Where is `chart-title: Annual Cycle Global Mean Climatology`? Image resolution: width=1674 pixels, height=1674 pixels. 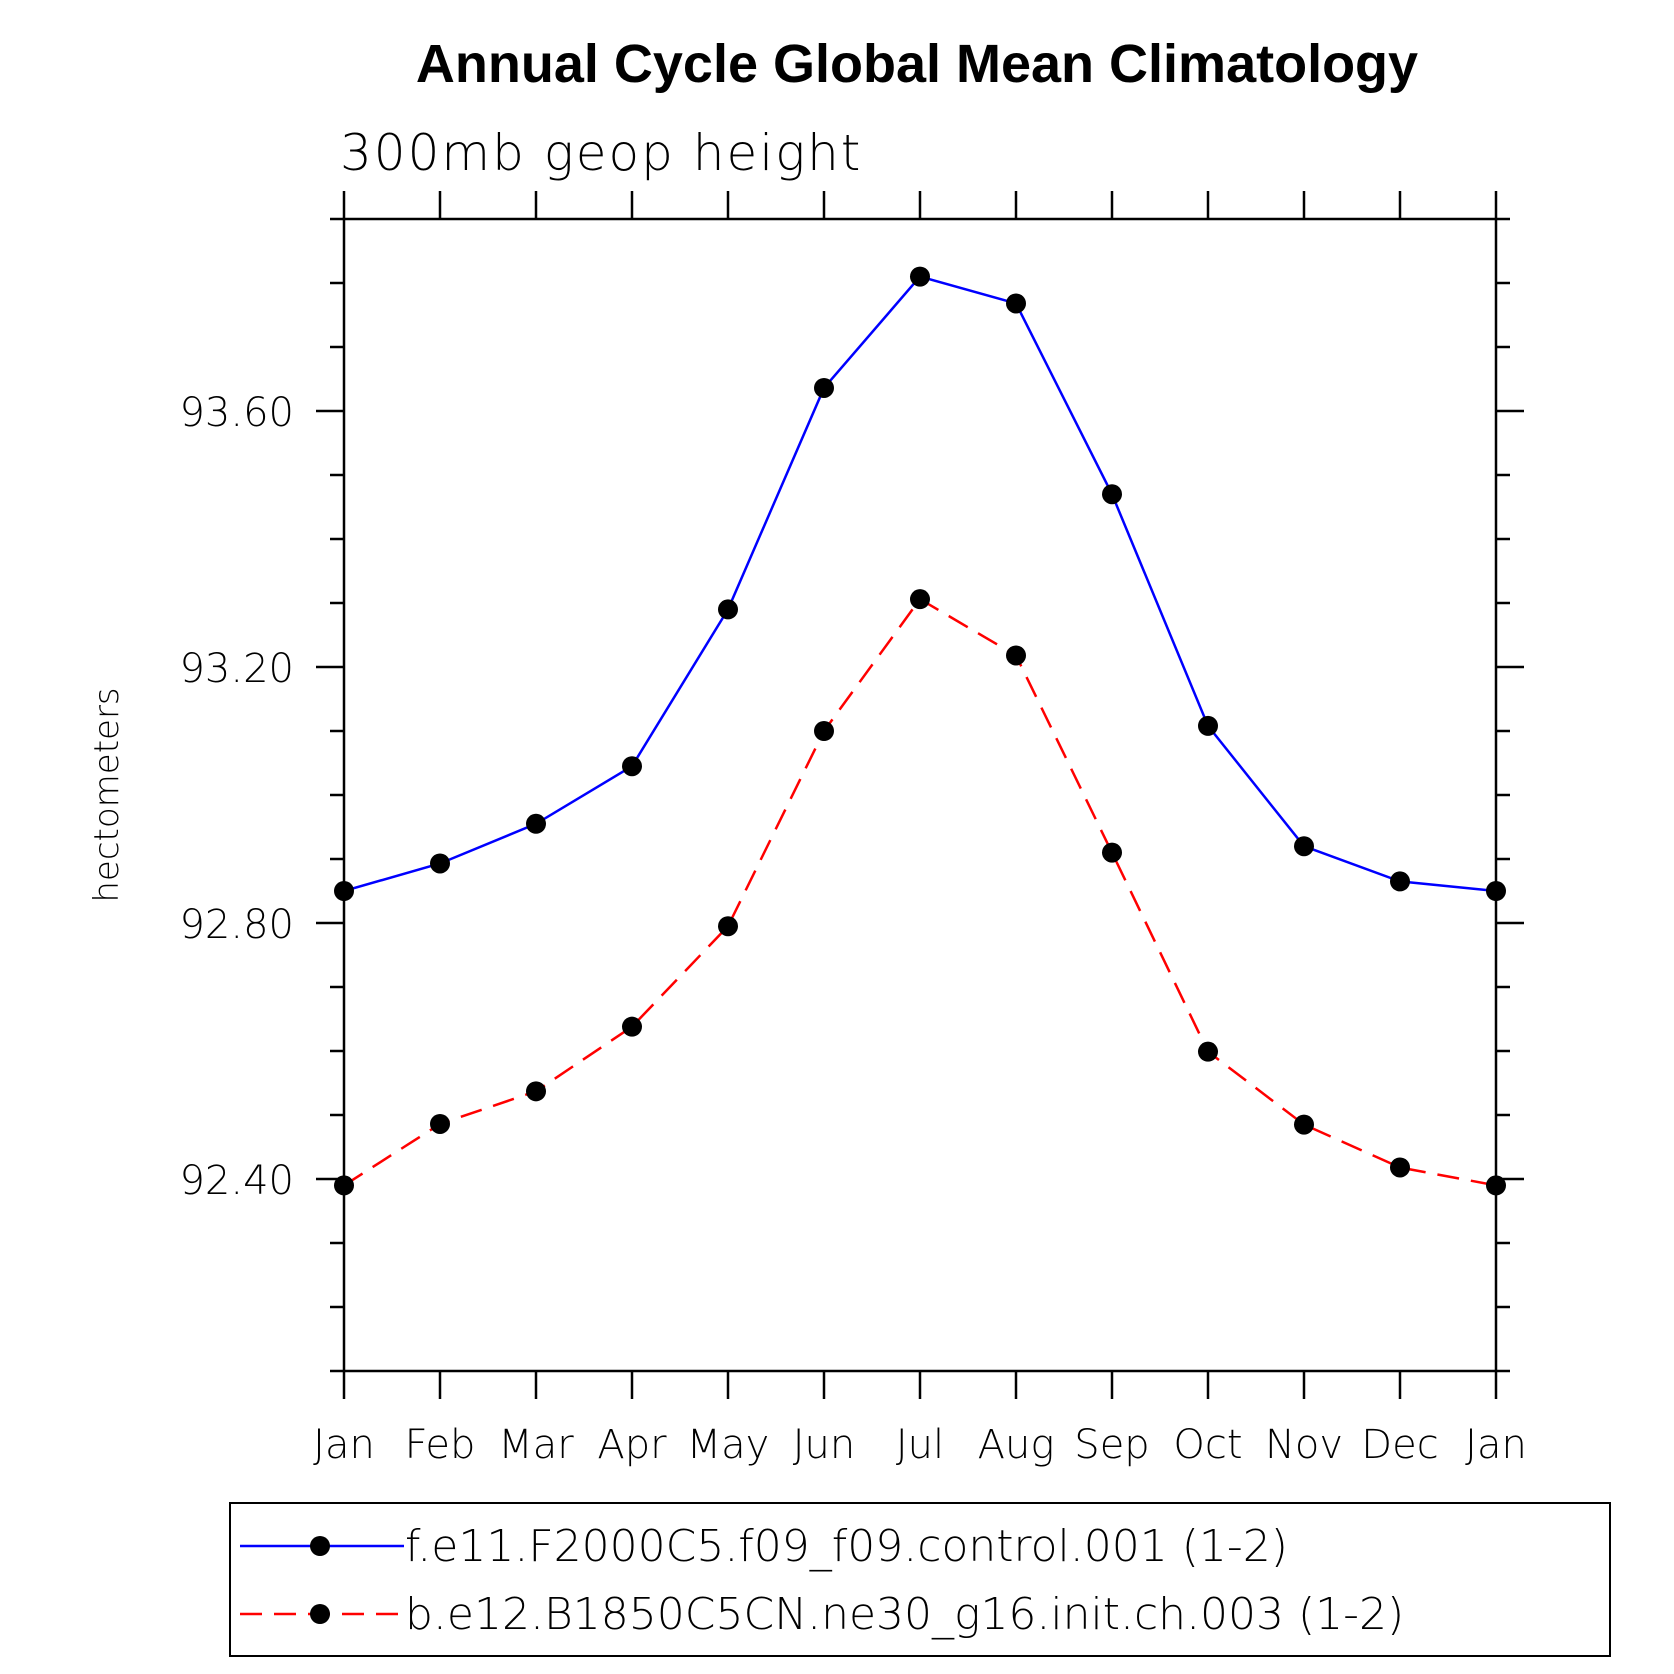 chart-title: Annual Cycle Global Mean Climatology is located at coordinates (917, 64).